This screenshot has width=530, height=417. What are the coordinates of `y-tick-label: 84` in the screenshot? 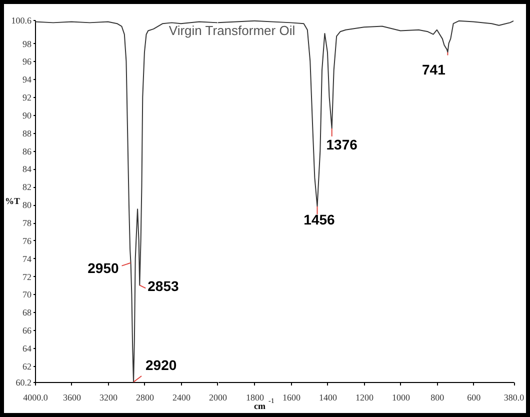 It's located at (27, 169).